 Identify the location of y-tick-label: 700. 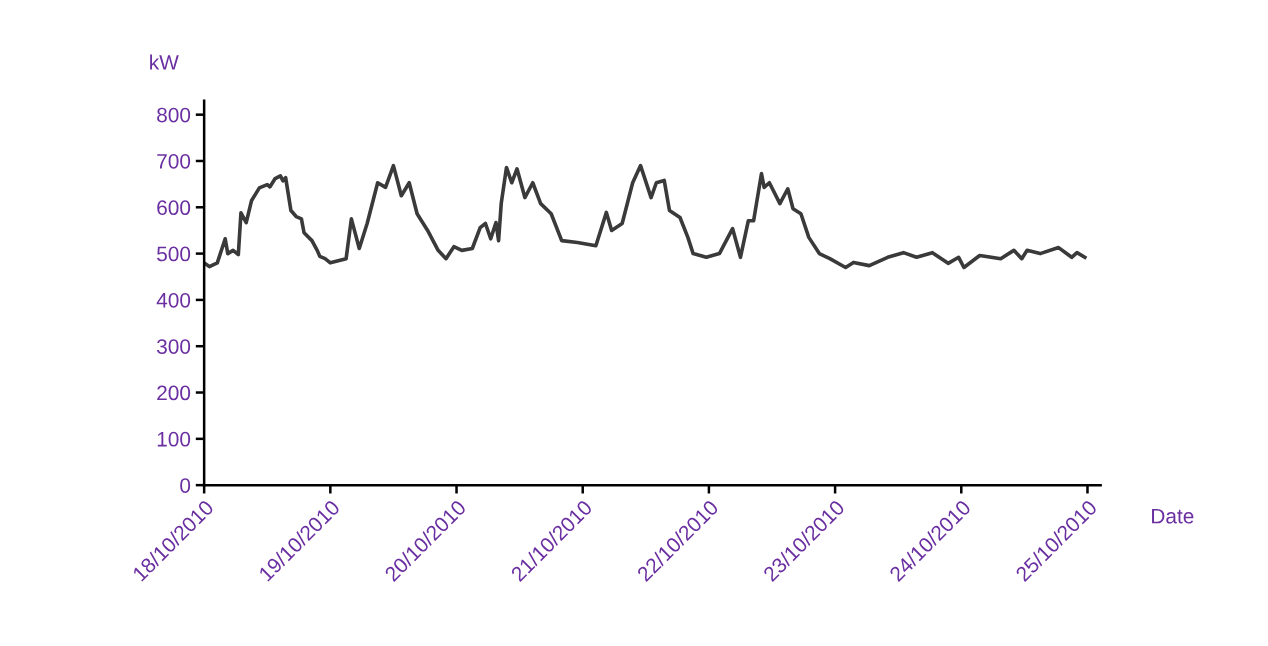
(174, 161).